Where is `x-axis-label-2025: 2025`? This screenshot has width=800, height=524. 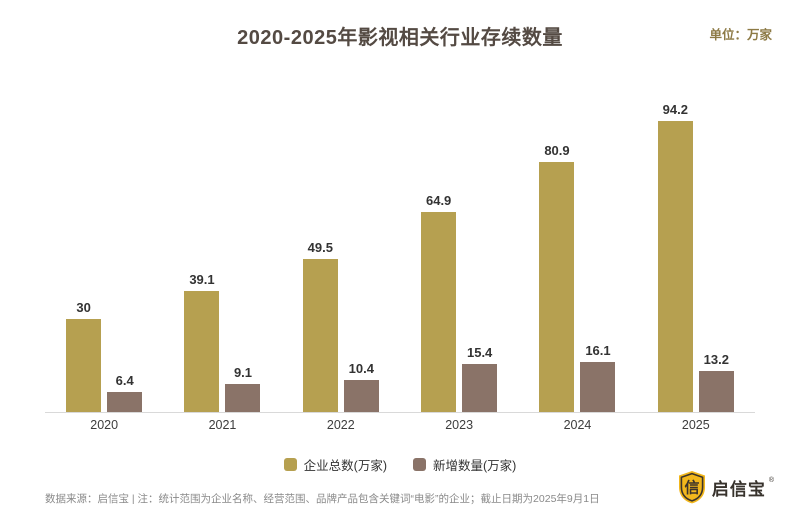
x-axis-label-2025: 2025 is located at coordinates (695, 425).